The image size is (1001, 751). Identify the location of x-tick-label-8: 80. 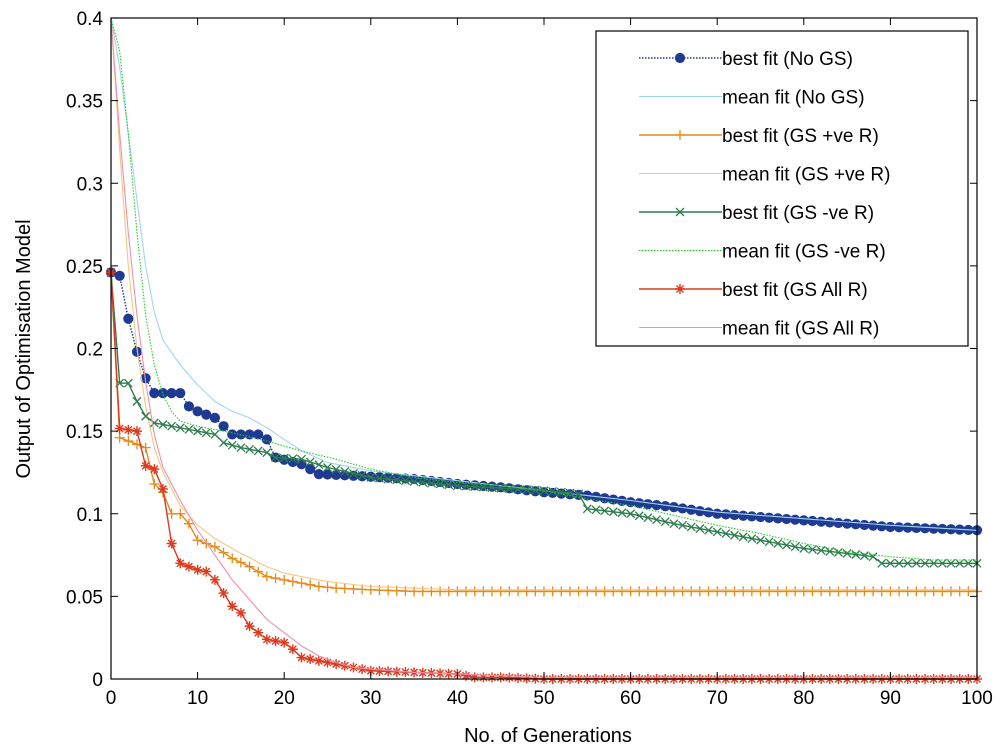
(803, 698).